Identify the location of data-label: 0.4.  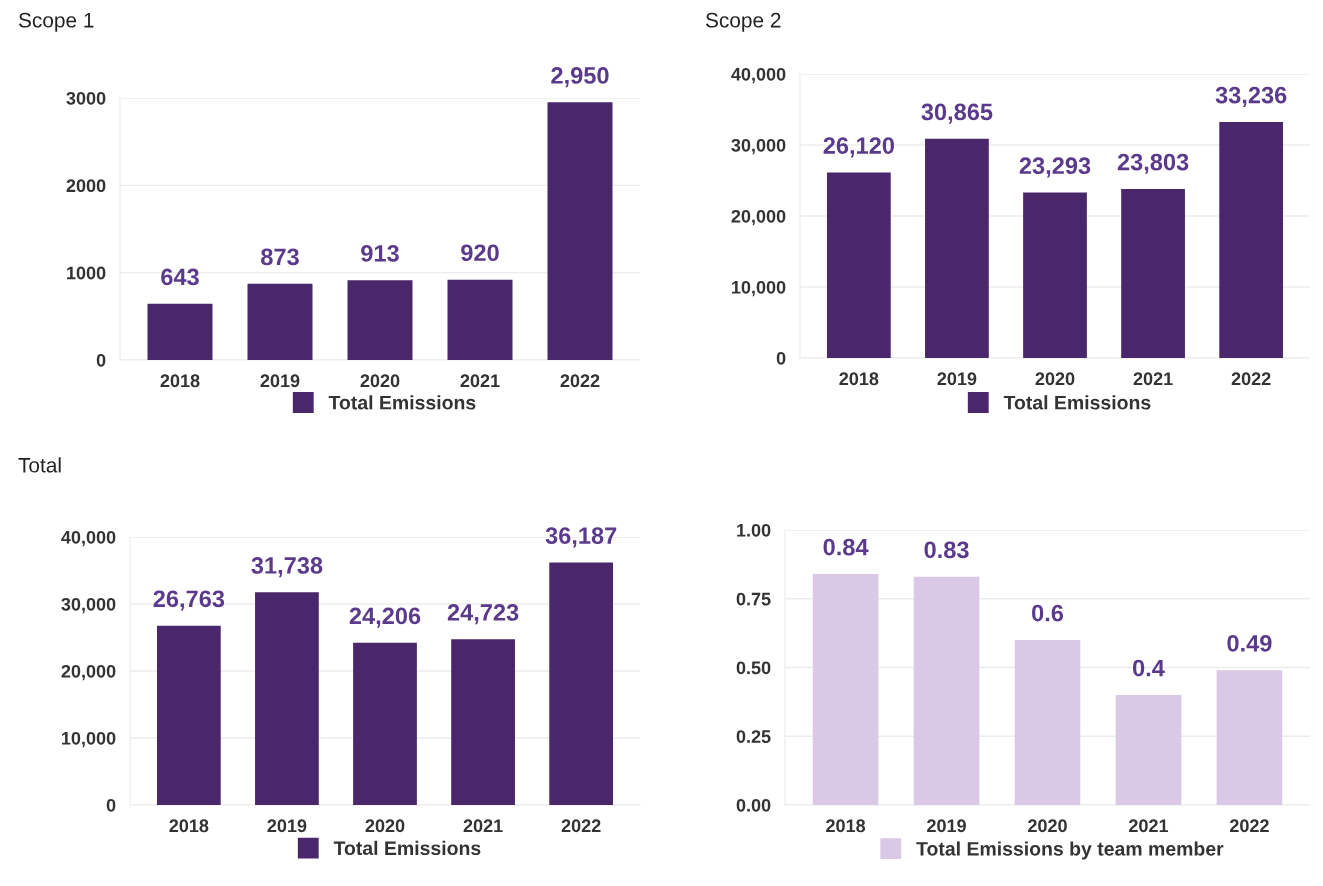
(1148, 668).